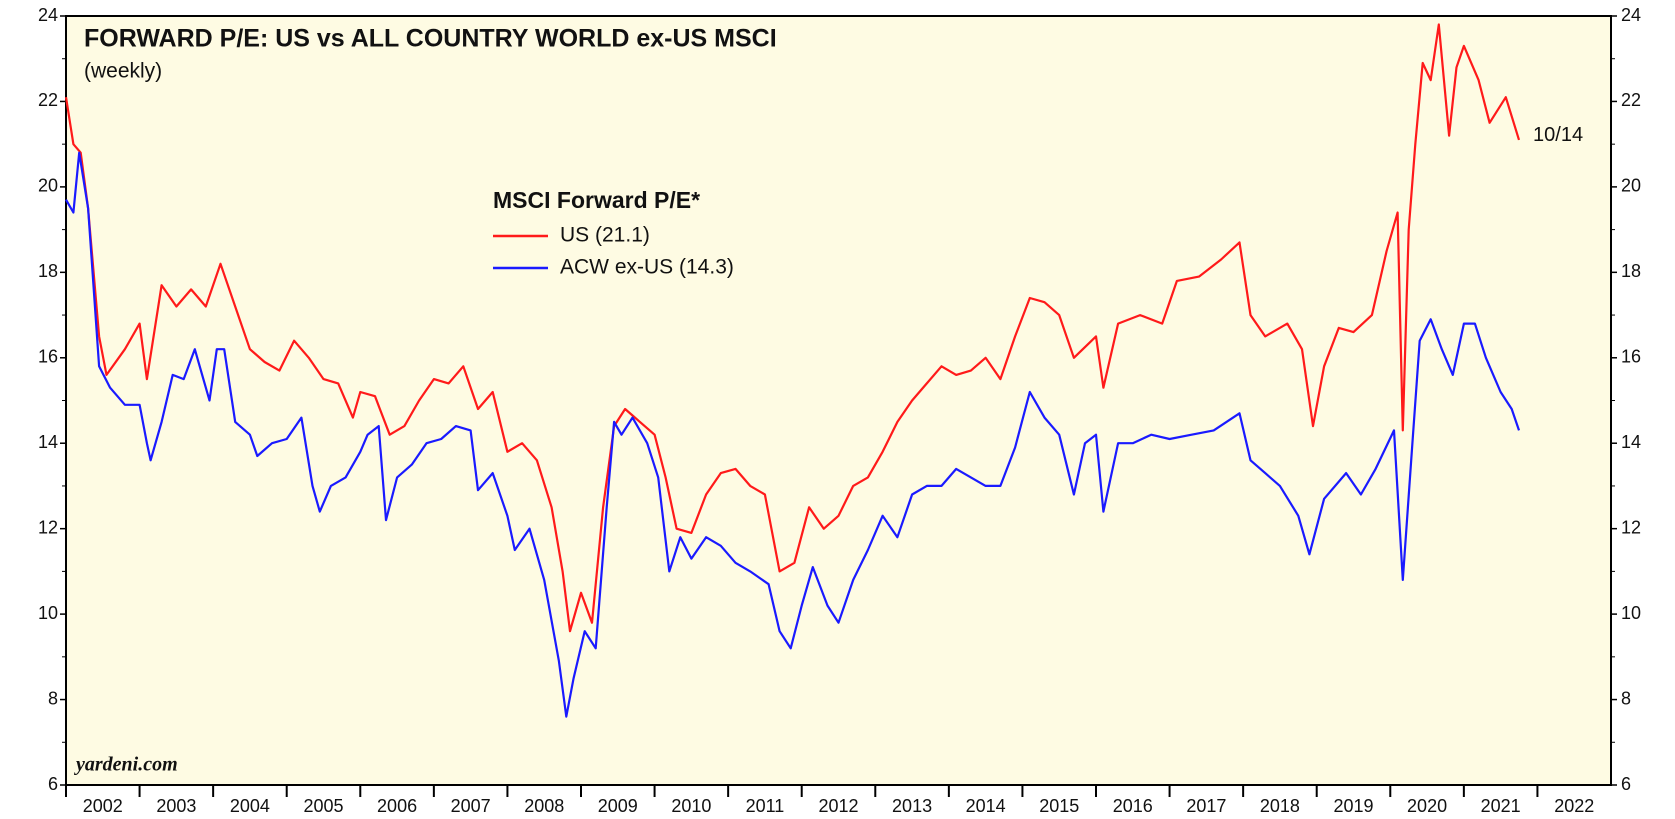 This screenshot has width=1675, height=819. Describe the element at coordinates (596, 200) in the screenshot. I see `legend-title: MSCI Forward P/E*` at that location.